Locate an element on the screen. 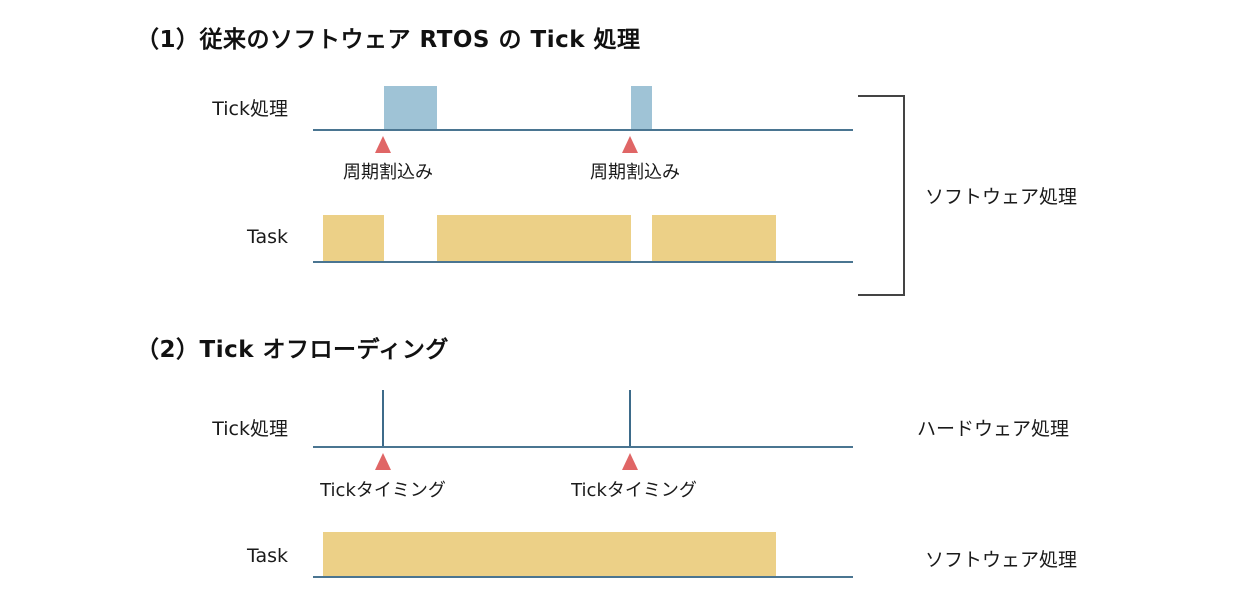  section1-software-label: ソフトウェア処理 is located at coordinates (1001, 197).